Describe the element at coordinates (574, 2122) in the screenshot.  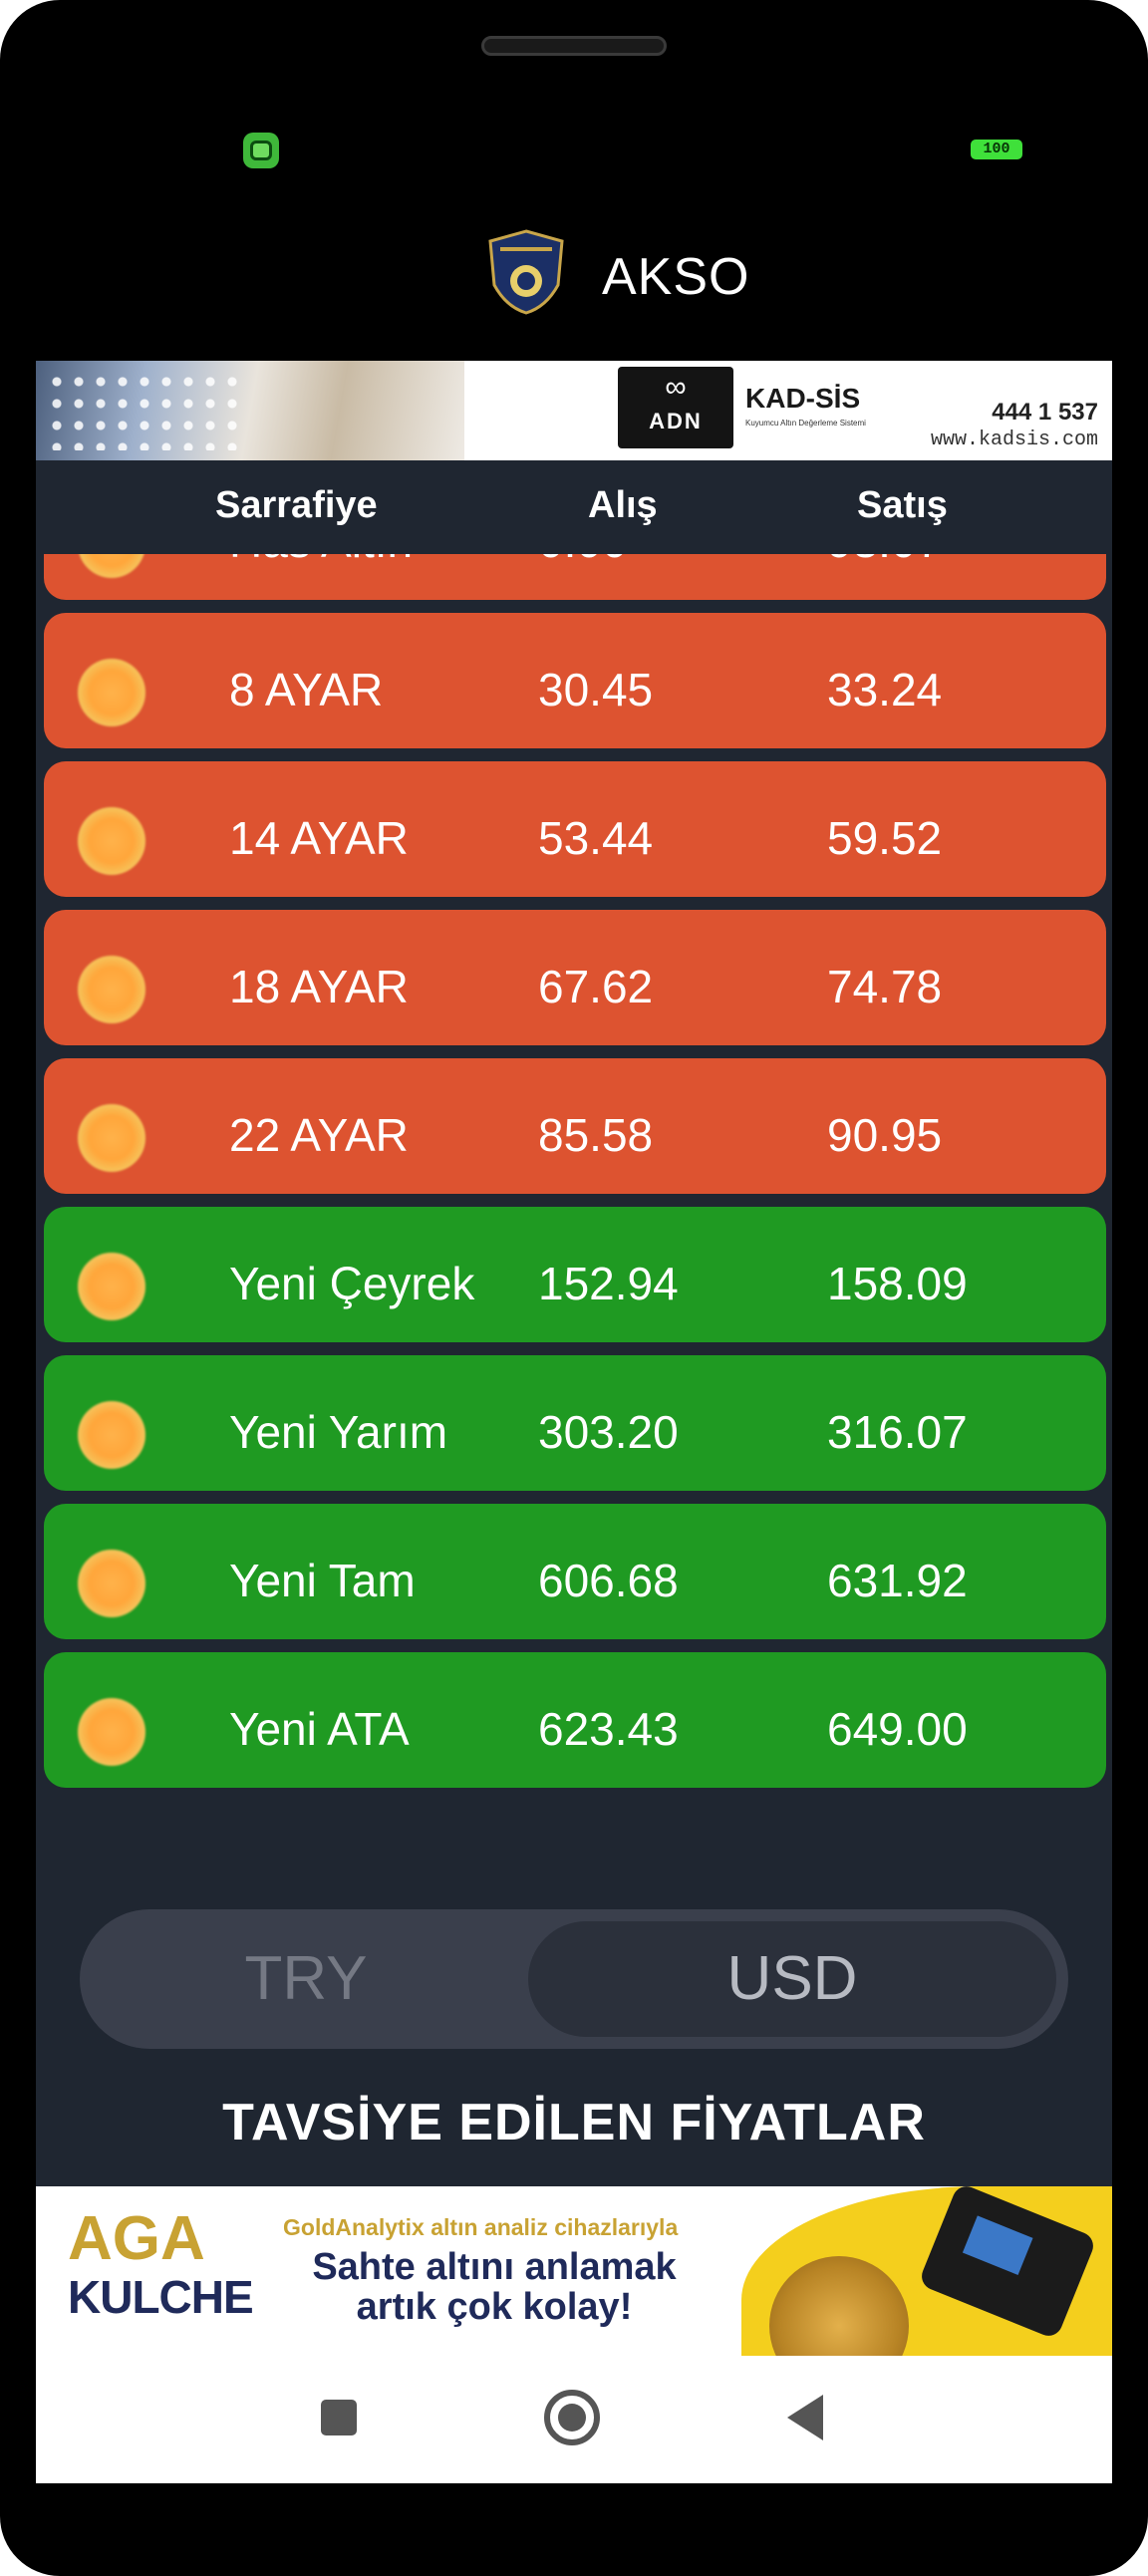
I see `section-title: TAVSİYE EDİLEN FİYATLAR` at that location.